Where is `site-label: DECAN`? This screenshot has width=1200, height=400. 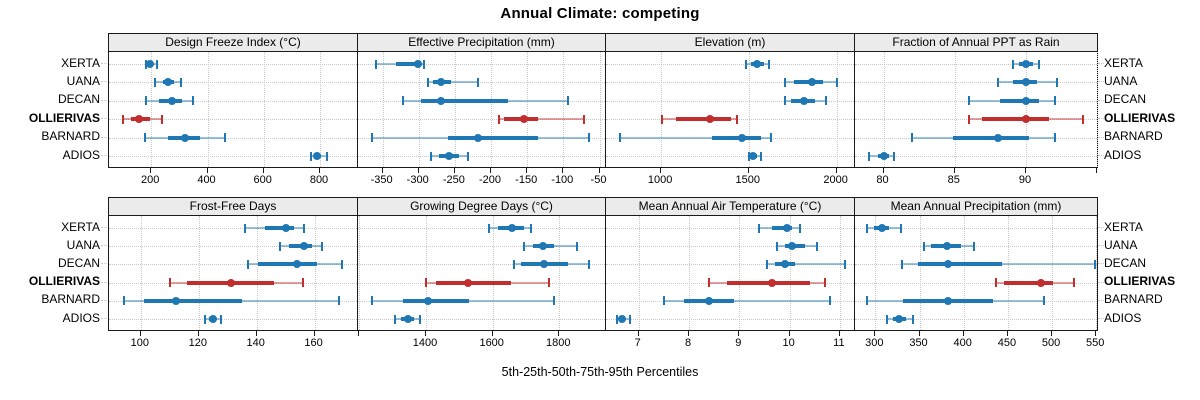 site-label: DECAN is located at coordinates (78, 99).